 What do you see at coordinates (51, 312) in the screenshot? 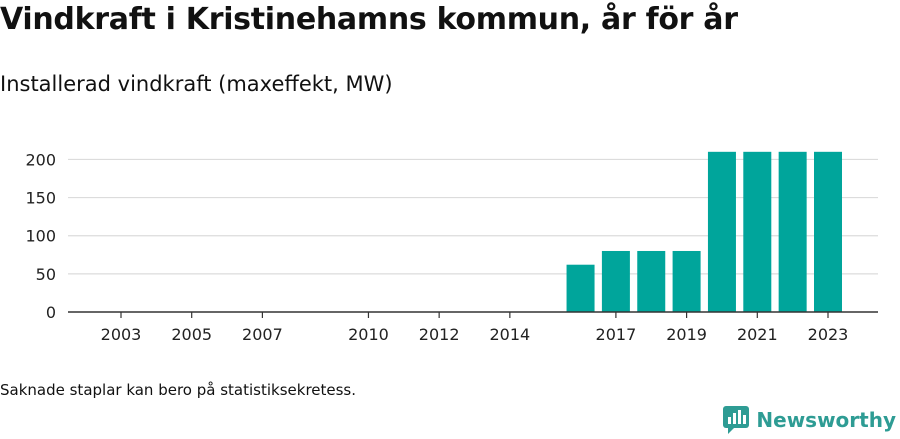
I see `y-tick-label: 0` at bounding box center [51, 312].